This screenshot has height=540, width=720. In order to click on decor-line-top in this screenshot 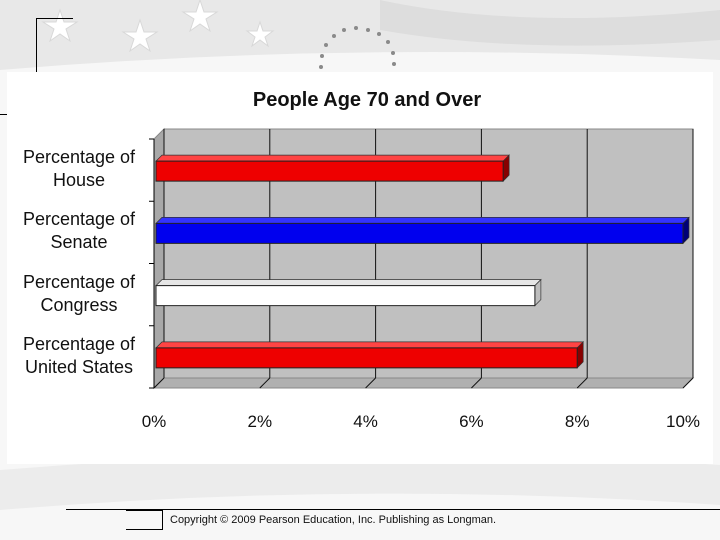, I will do `click(54, 18)`.